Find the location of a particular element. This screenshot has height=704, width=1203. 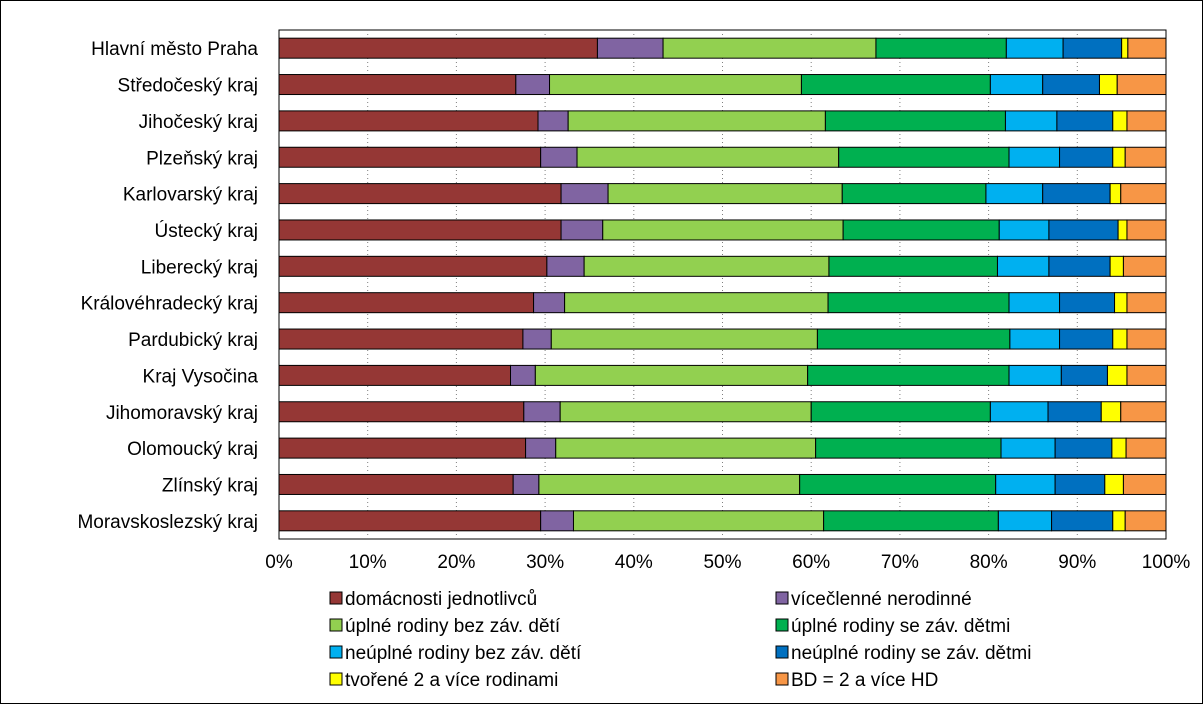

x-tick-label: 70% is located at coordinates (900, 562).